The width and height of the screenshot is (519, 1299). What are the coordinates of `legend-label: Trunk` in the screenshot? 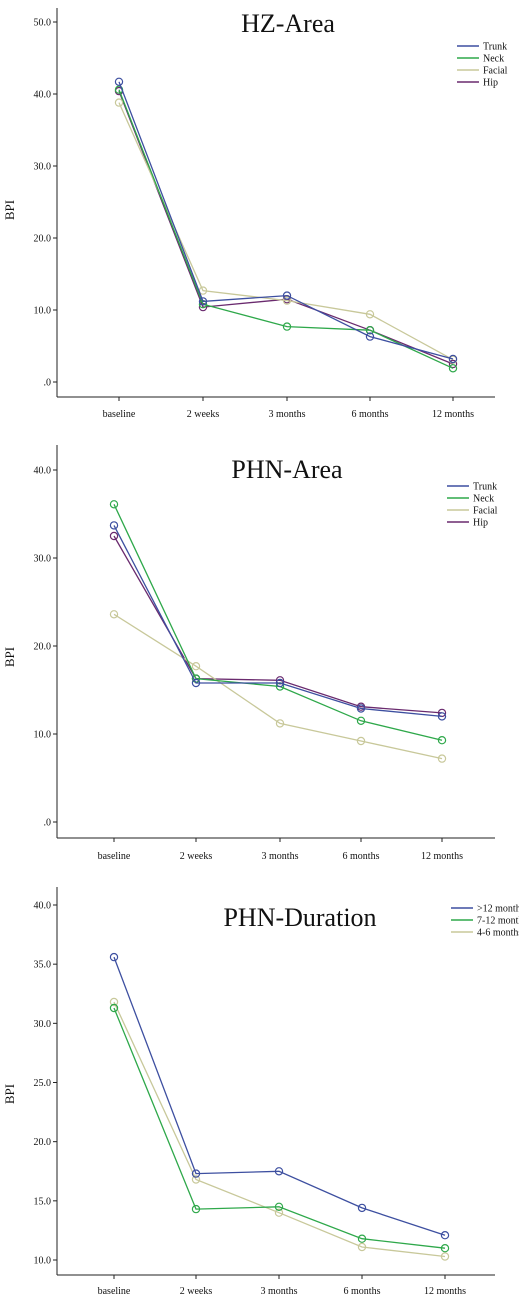 It's located at (485, 487).